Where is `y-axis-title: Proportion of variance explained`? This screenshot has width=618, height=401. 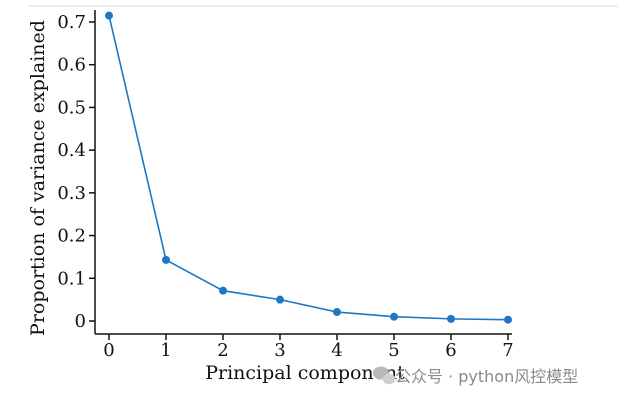
y-axis-title: Proportion of variance explained is located at coordinates (38, 178).